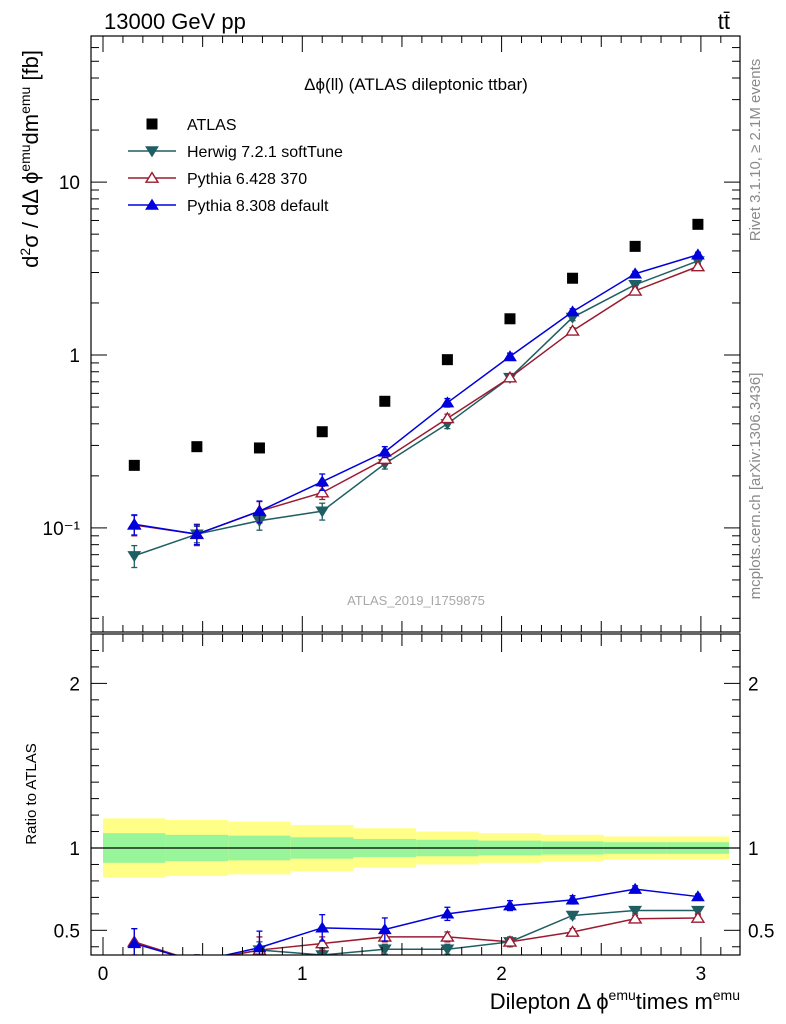 The width and height of the screenshot is (786, 1024). What do you see at coordinates (74, 684) in the screenshot?
I see `ratio-y-tick-label: 2` at bounding box center [74, 684].